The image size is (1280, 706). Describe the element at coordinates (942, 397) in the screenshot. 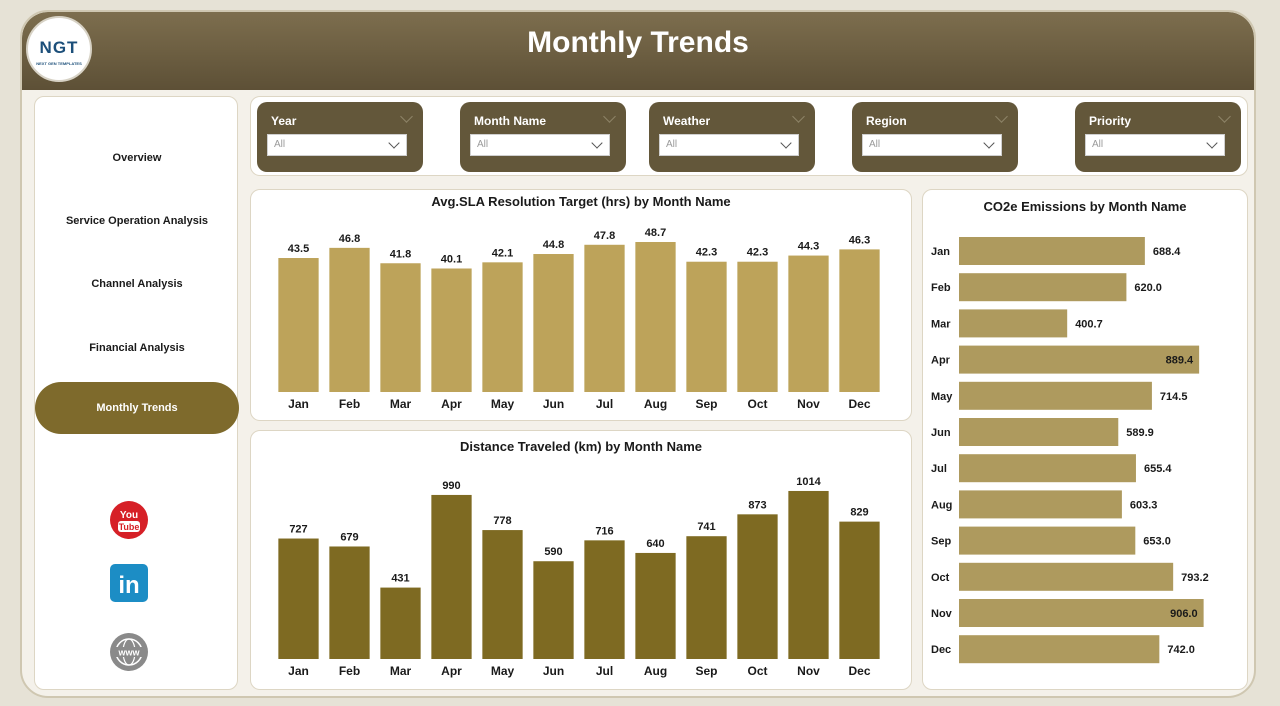

I see `y-tick-label: May` at that location.